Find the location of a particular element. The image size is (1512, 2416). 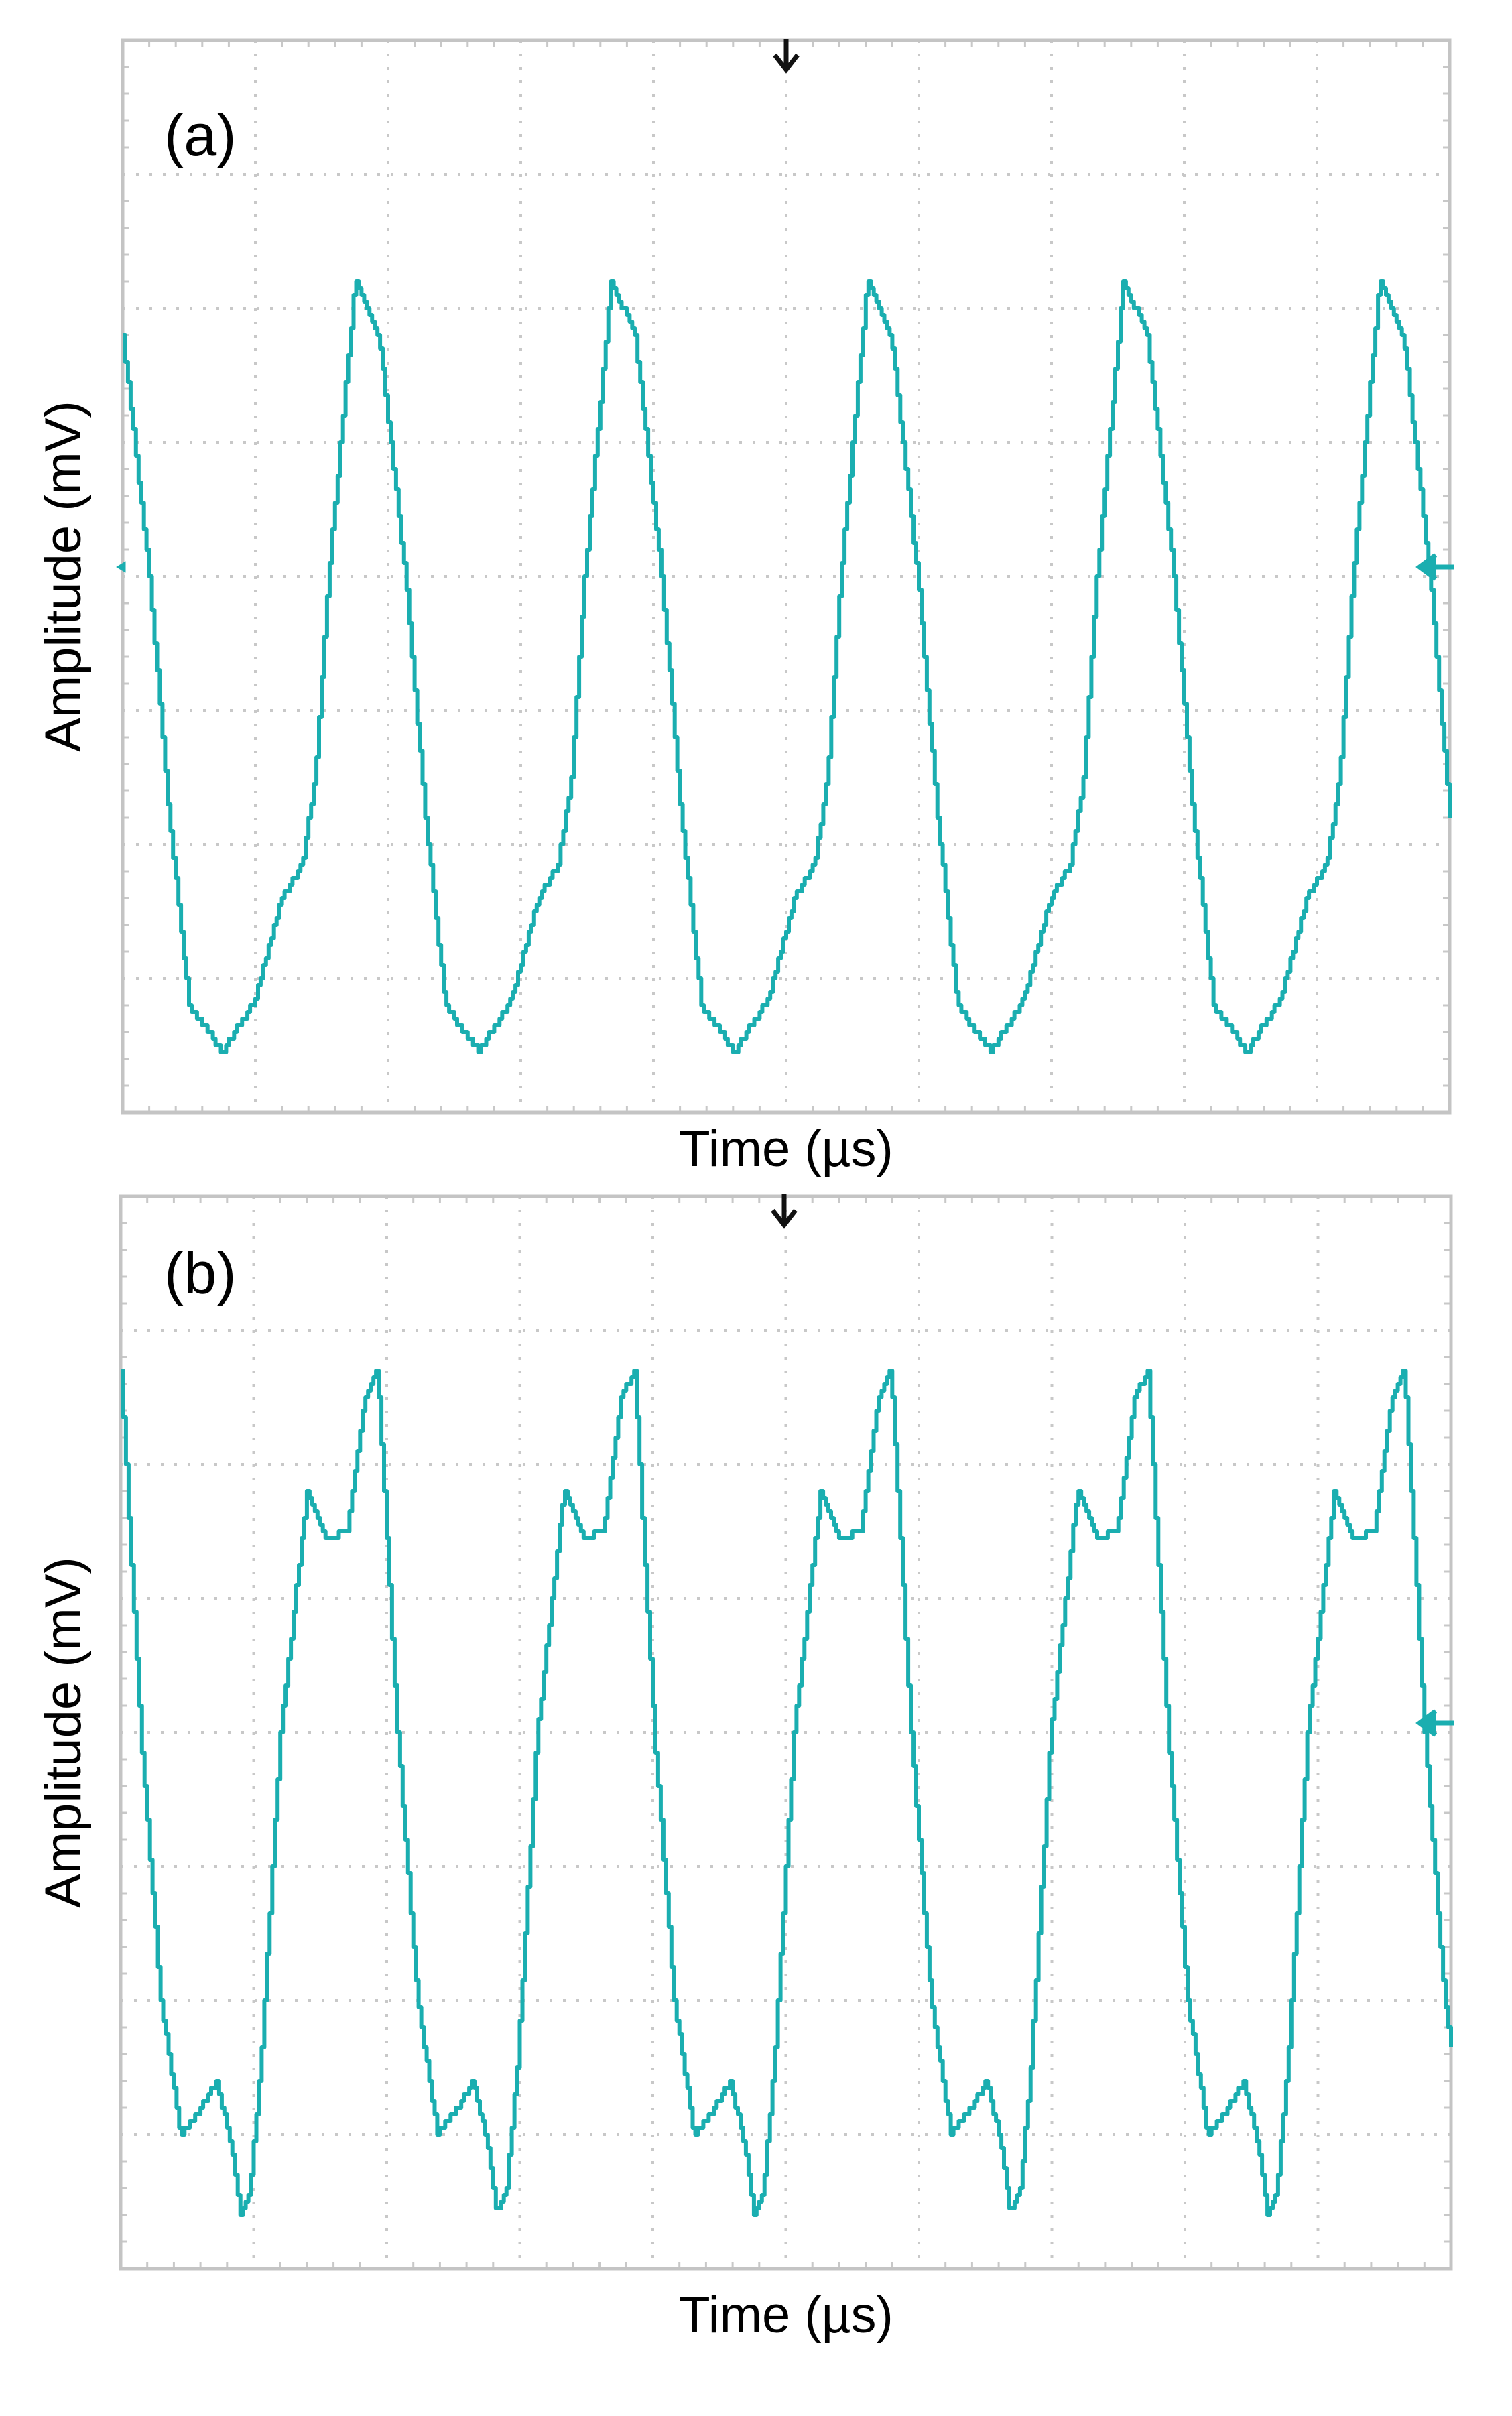

panel-b-ylabel: Amplitude (mV) is located at coordinates (63, 1732).